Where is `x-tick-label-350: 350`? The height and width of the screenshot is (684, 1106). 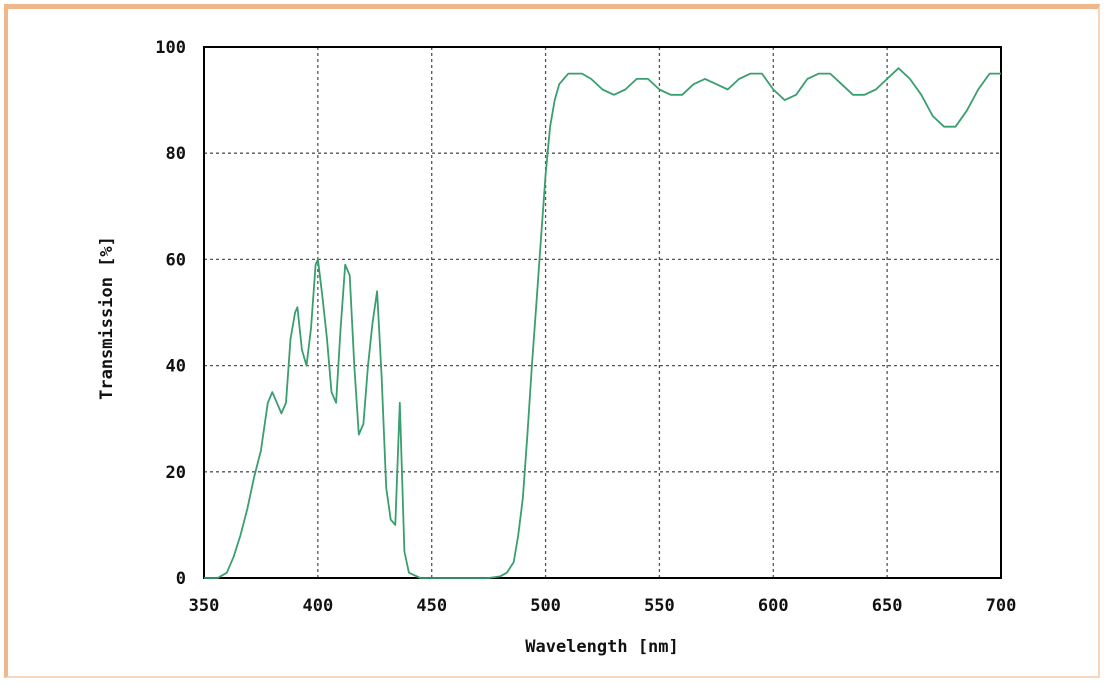
x-tick-label-350: 350 is located at coordinates (204, 606).